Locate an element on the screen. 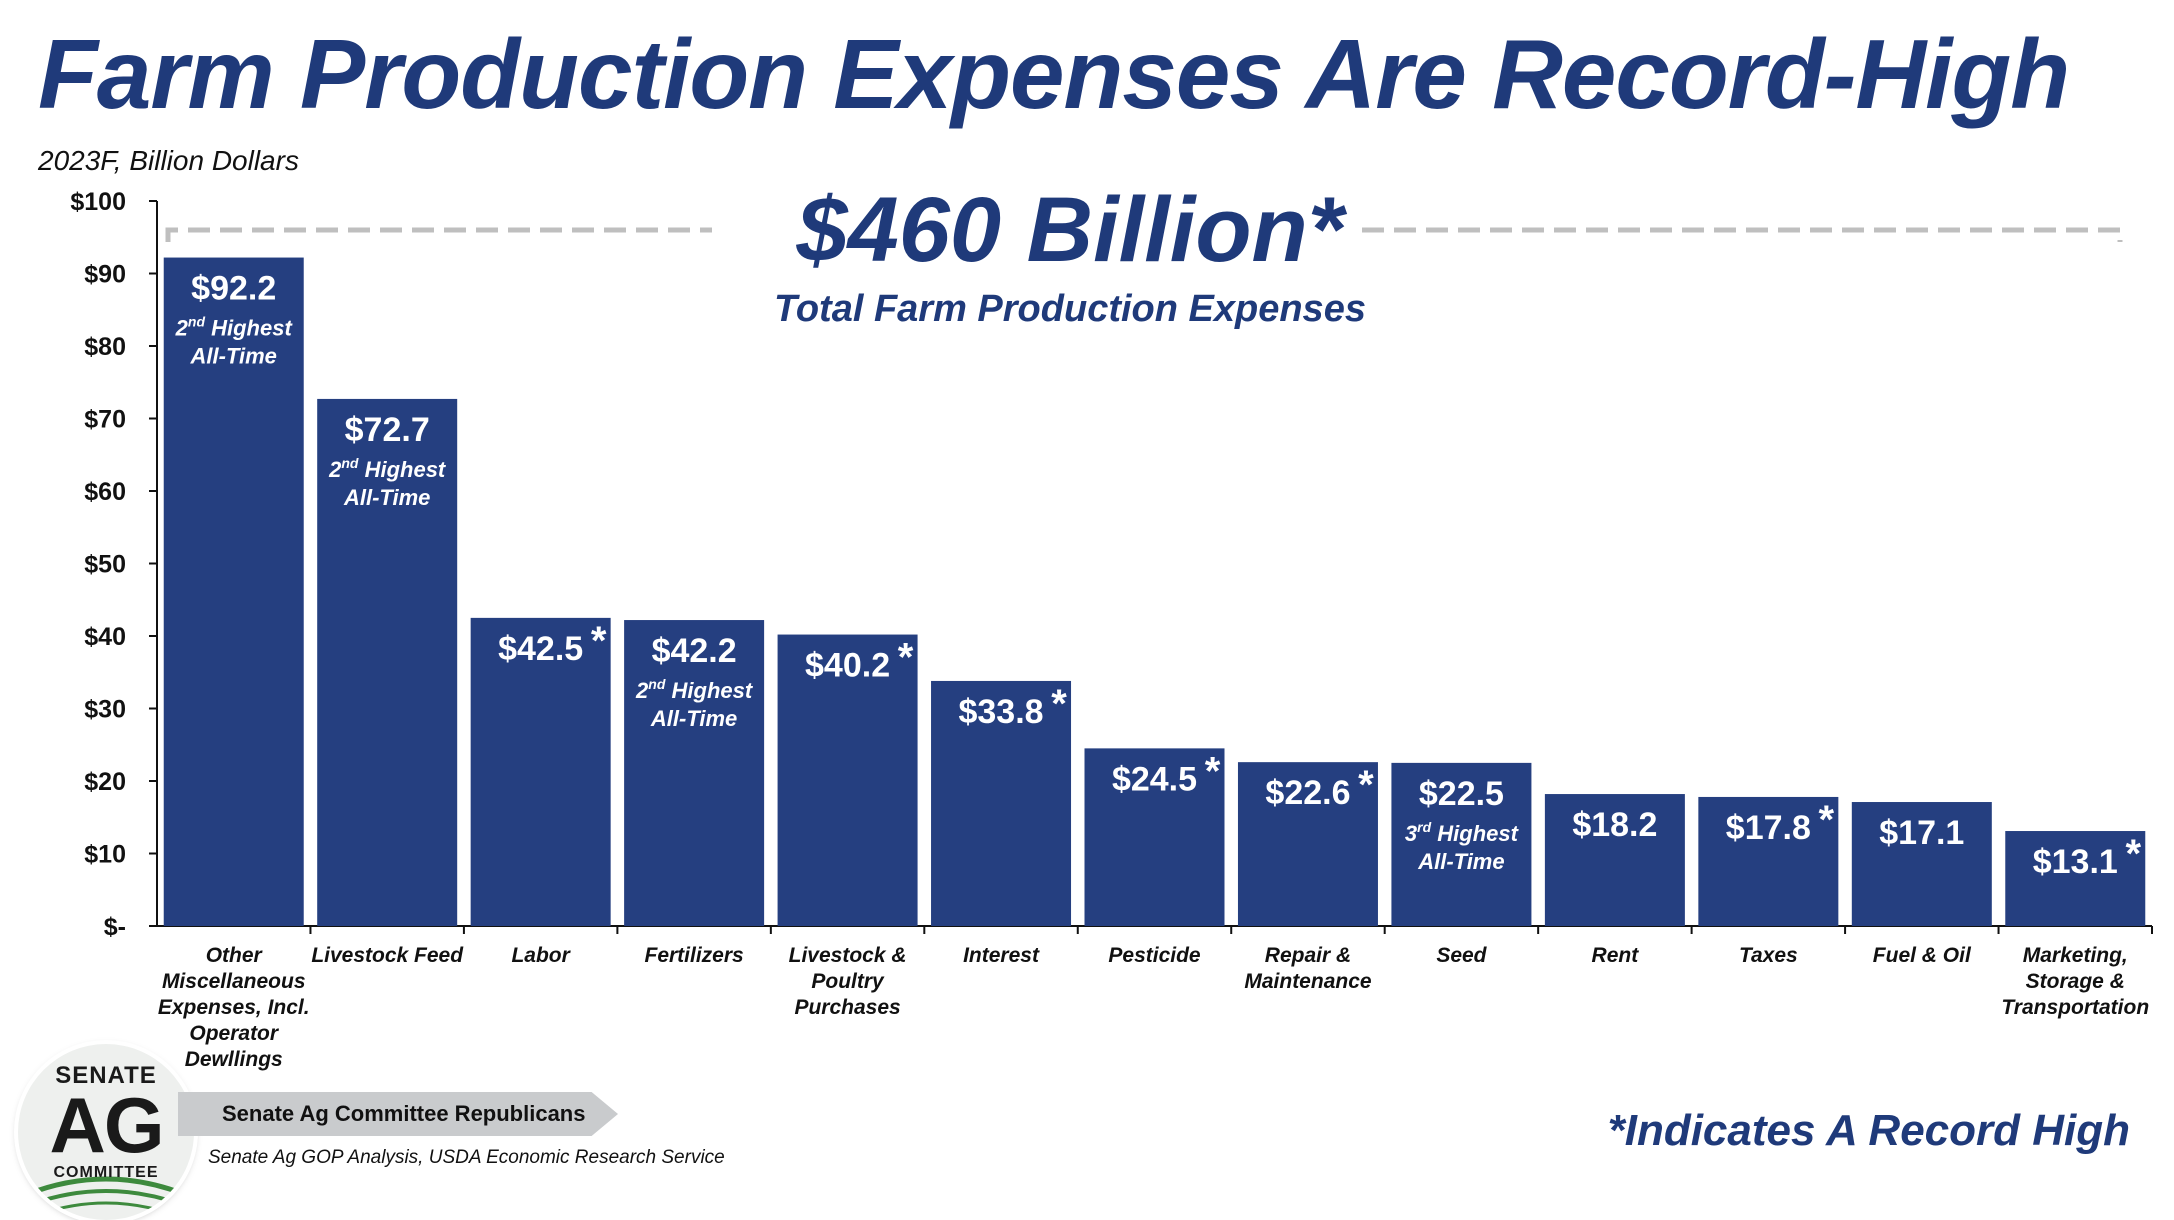  category-label: Taxes is located at coordinates (1768, 955).